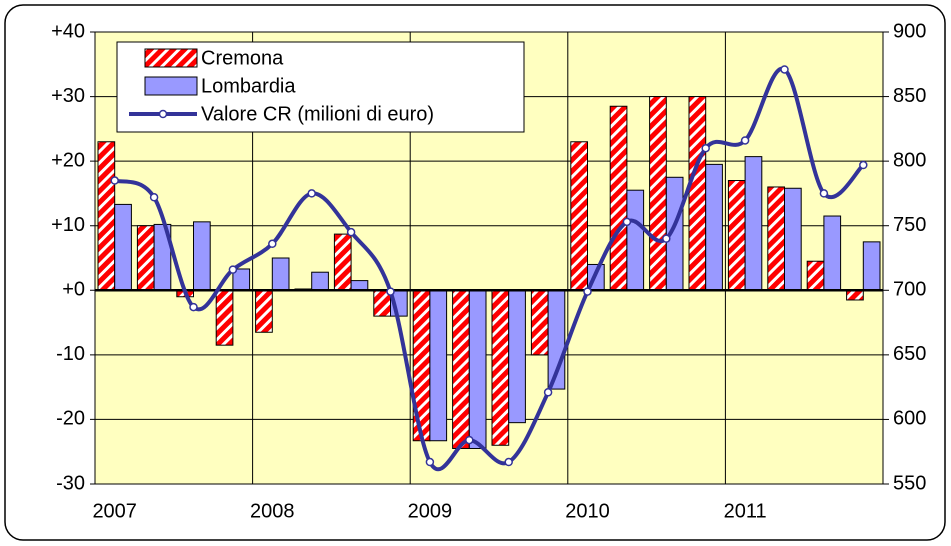 The width and height of the screenshot is (951, 546). Describe the element at coordinates (587, 511) in the screenshot. I see `x-tick-label: 2010` at that location.